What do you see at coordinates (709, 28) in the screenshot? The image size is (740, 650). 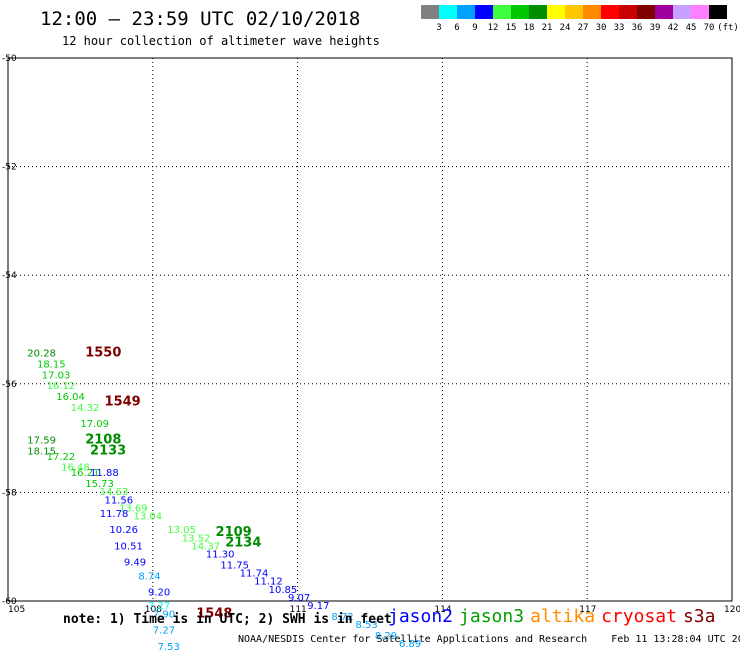 I see `legend-label: 70` at bounding box center [709, 28].